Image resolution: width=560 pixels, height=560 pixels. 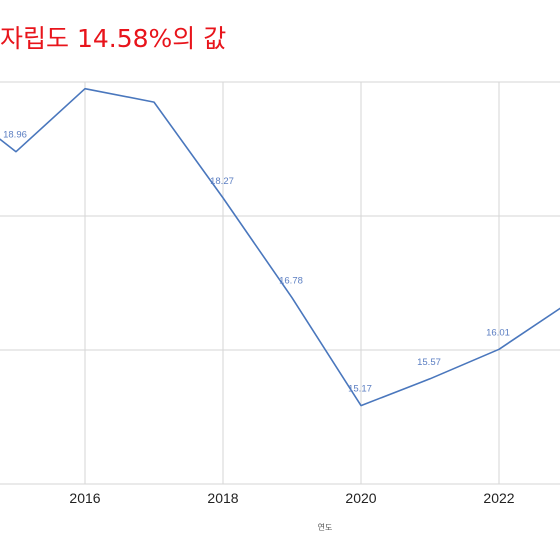 I want to click on x-tick-label: 2022, so click(x=498, y=498).